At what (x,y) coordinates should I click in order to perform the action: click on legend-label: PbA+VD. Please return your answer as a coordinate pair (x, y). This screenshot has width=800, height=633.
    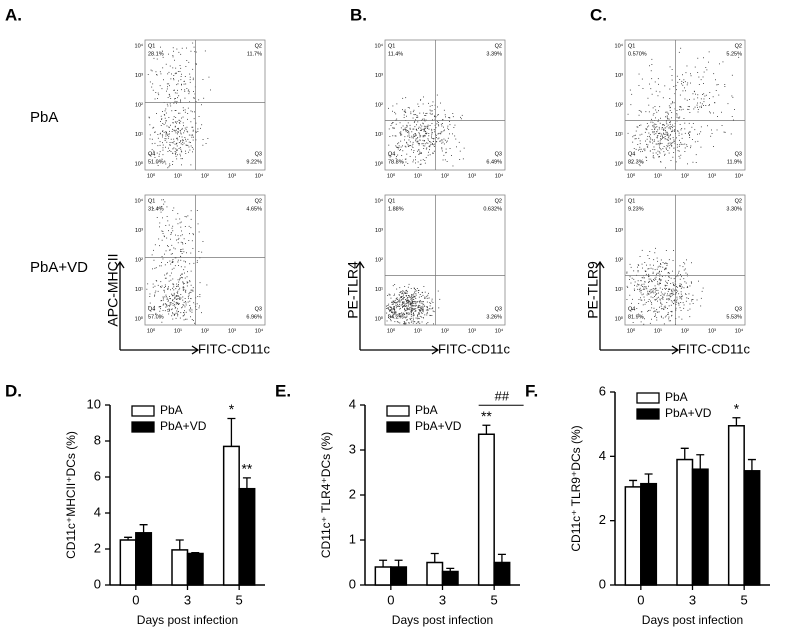
    Looking at the image, I should click on (688, 413).